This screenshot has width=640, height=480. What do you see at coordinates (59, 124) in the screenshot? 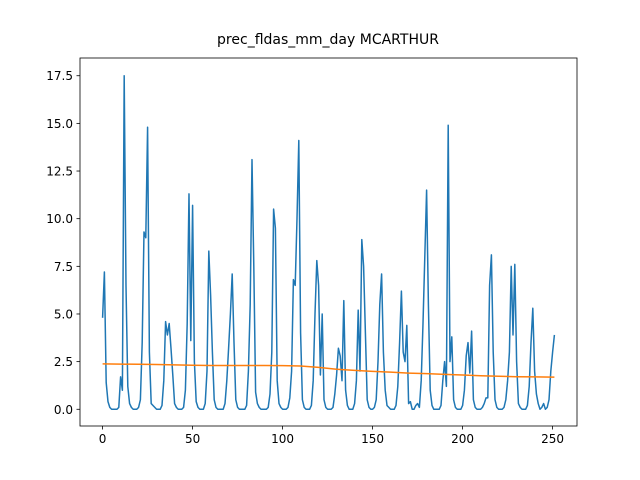
I see `y-tick-label: 15.0` at bounding box center [59, 124].